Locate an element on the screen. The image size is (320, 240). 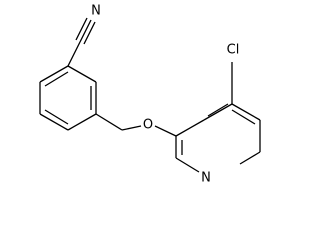
atom-label: Cl is located at coordinates (233, 50).